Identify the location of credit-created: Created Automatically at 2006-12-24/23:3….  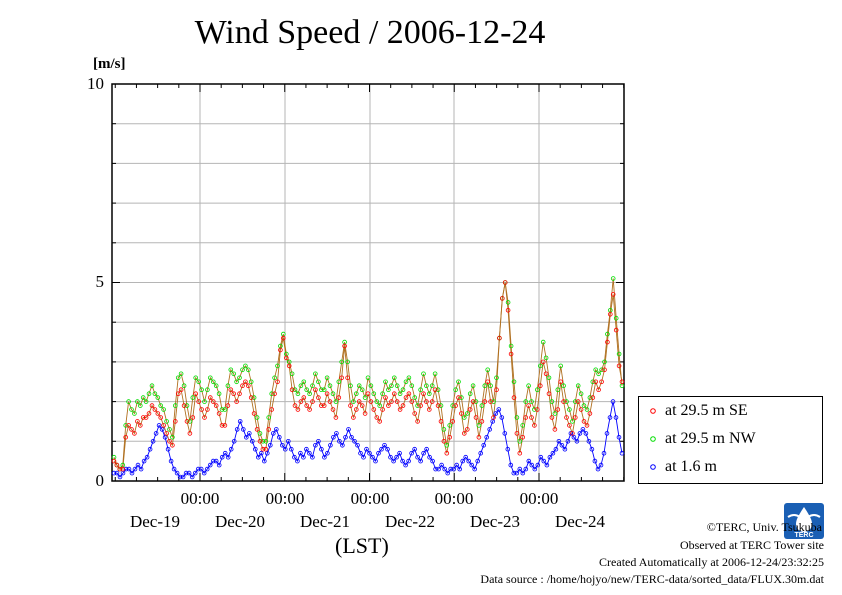
(711, 562).